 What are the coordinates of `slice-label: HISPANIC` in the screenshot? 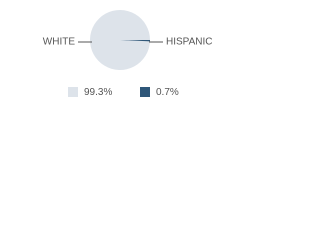 It's located at (189, 42).